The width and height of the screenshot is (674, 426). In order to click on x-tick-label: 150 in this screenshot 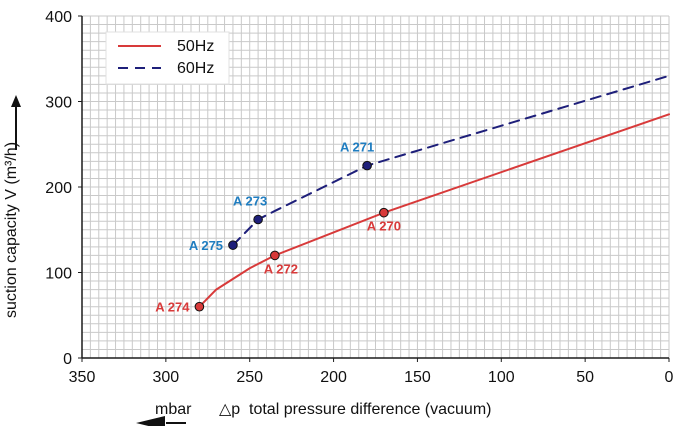, I will do `click(417, 377)`.